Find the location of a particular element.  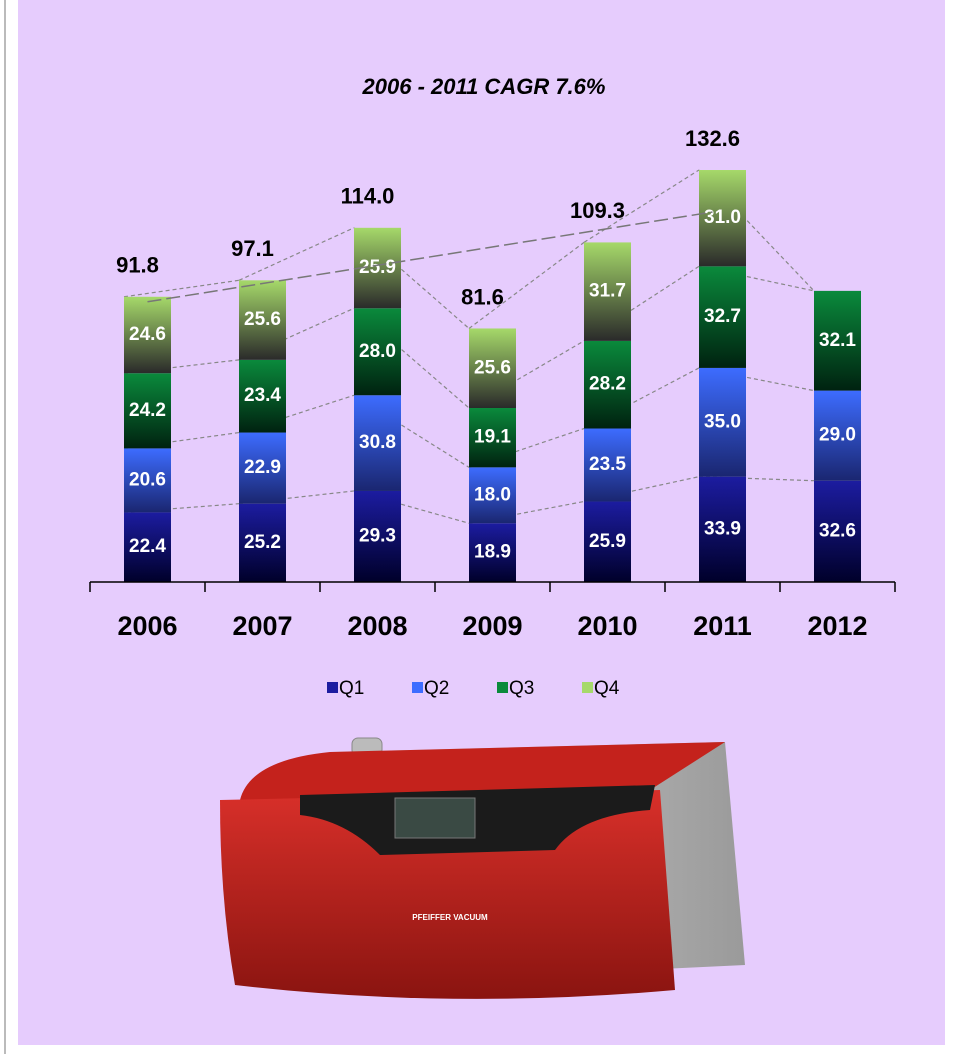

segment-label: 30.8 is located at coordinates (377, 442).